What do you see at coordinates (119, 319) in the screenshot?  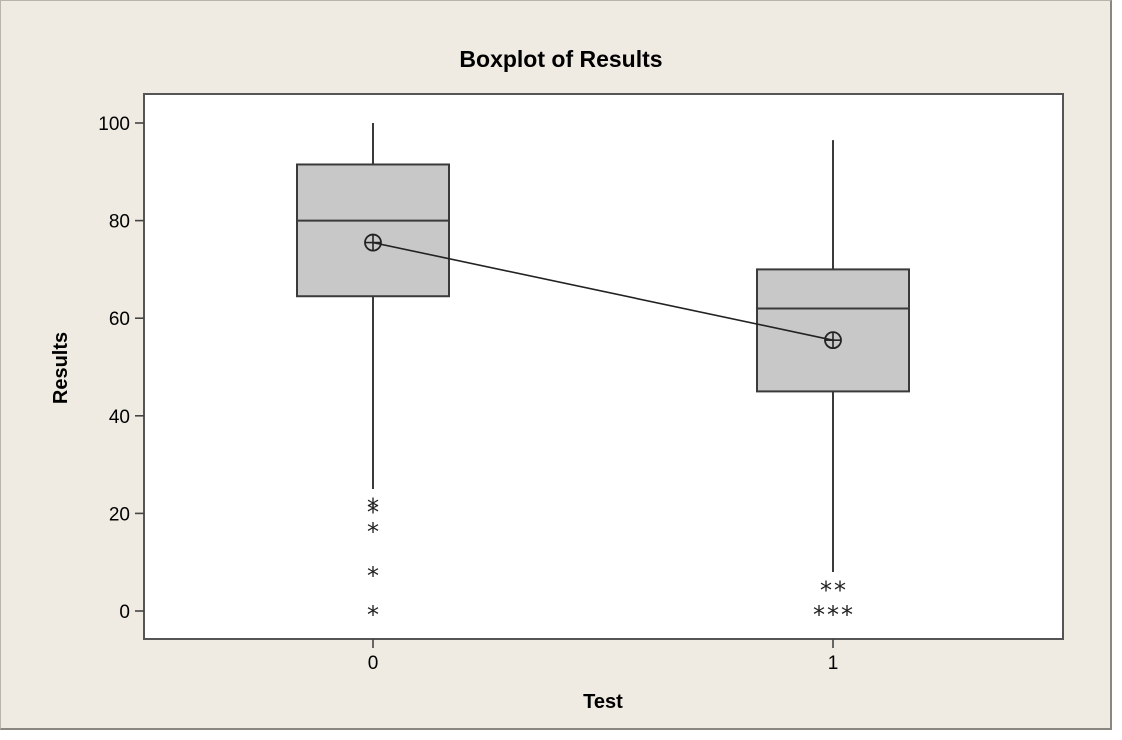 I see `y-tick-label: 60` at bounding box center [119, 319].